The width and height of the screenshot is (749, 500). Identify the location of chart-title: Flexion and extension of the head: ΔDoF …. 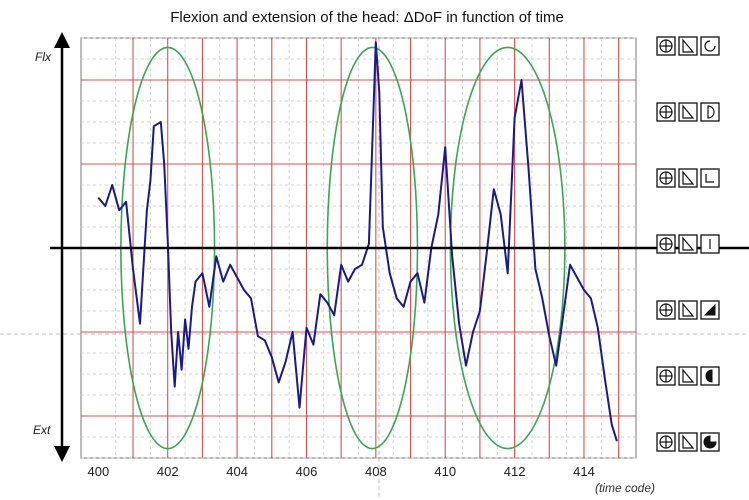
(367, 17).